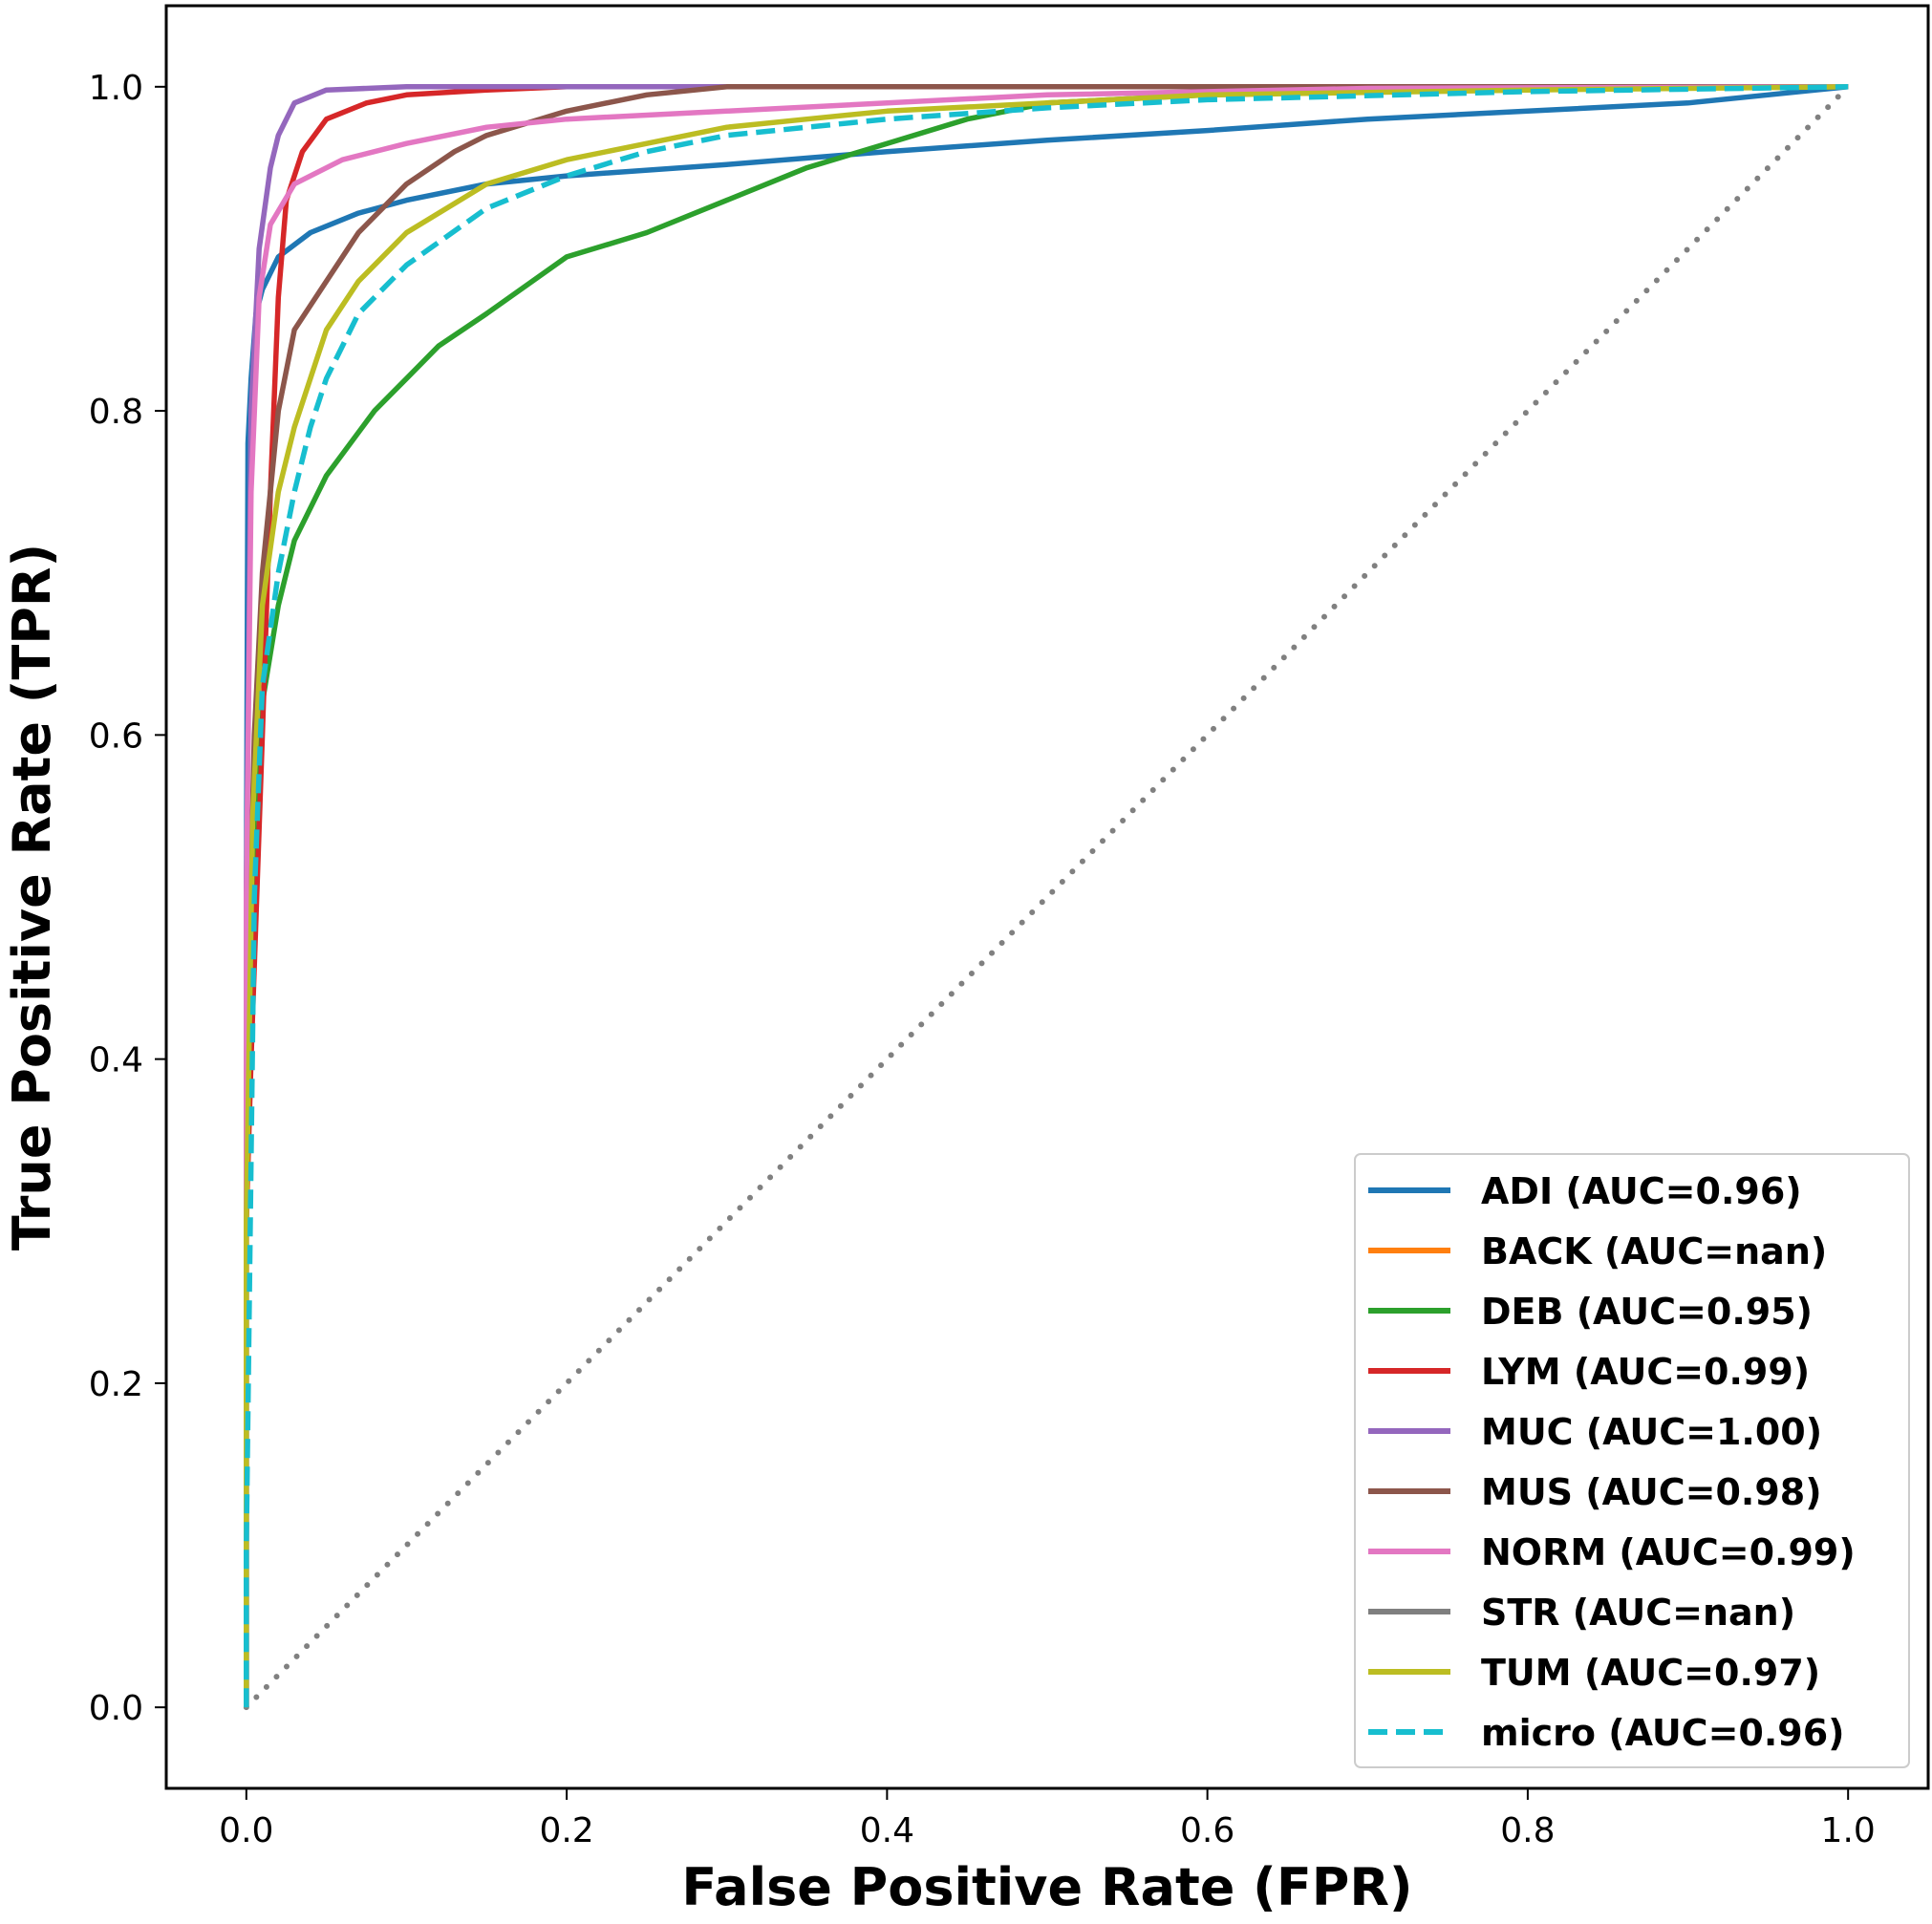 This screenshot has width=1932, height=1924. I want to click on legend-frame, so click(1632, 1461).